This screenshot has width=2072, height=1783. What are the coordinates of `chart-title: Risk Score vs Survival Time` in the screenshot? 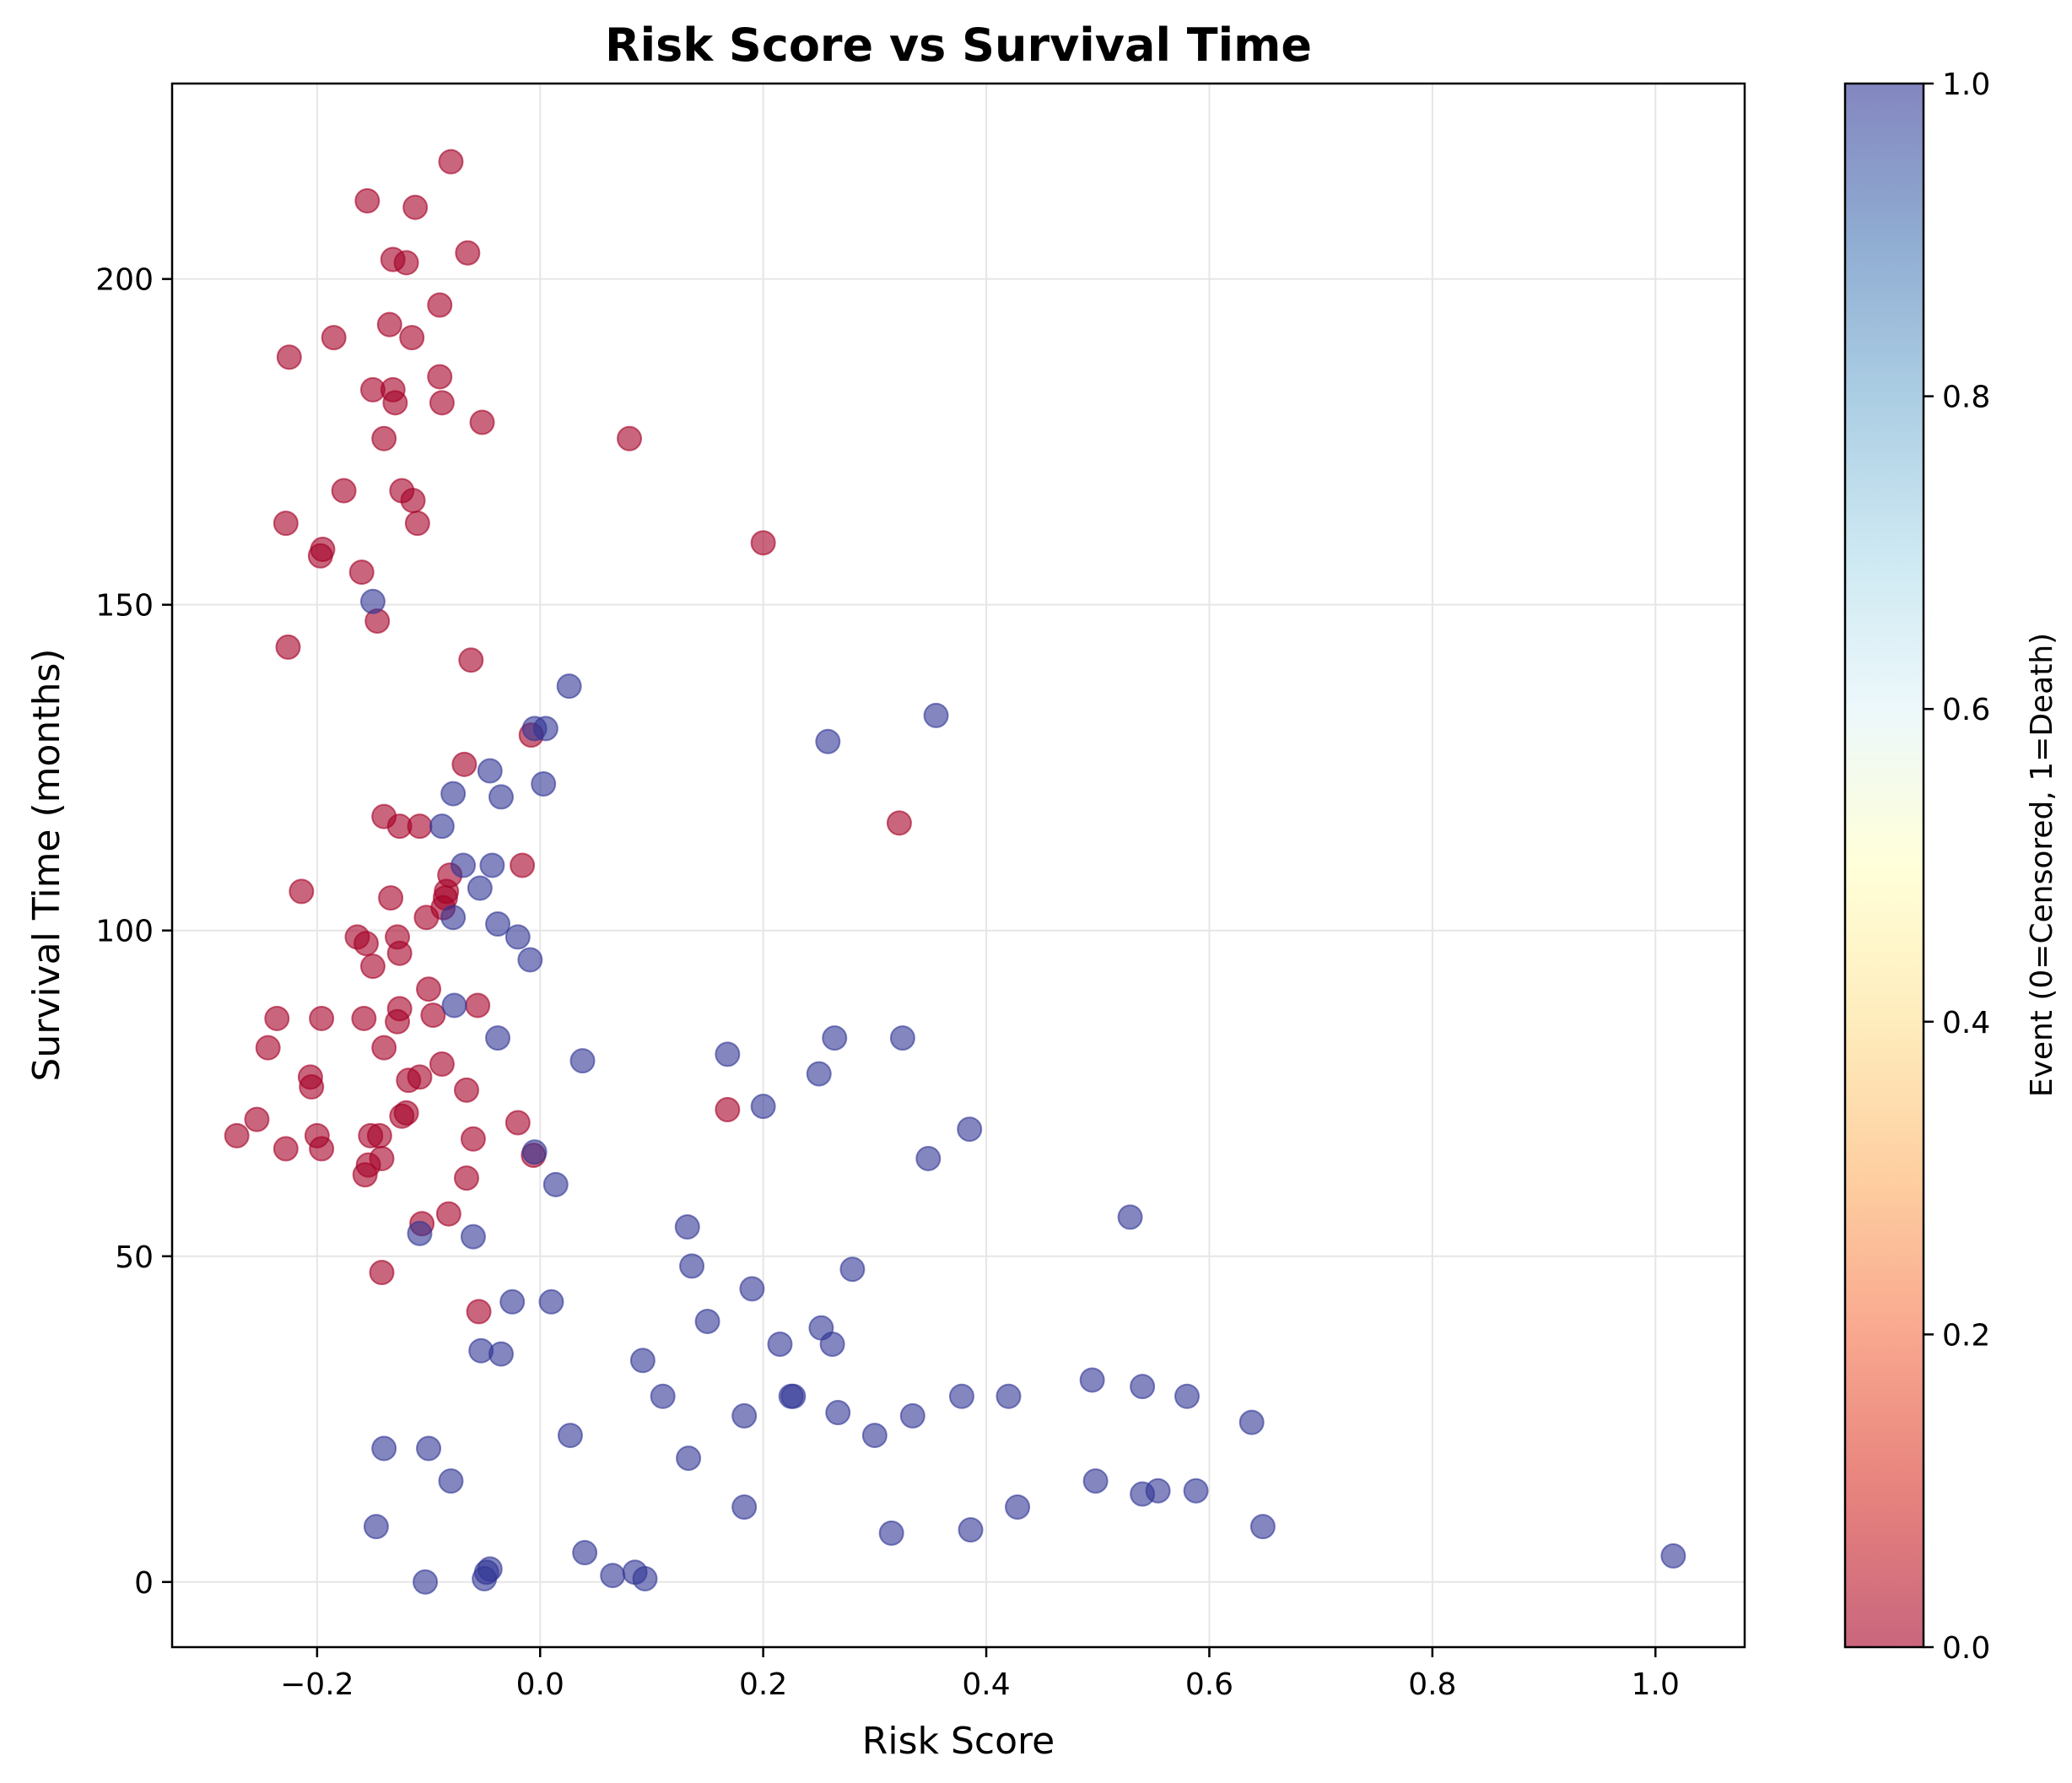 It's located at (959, 45).